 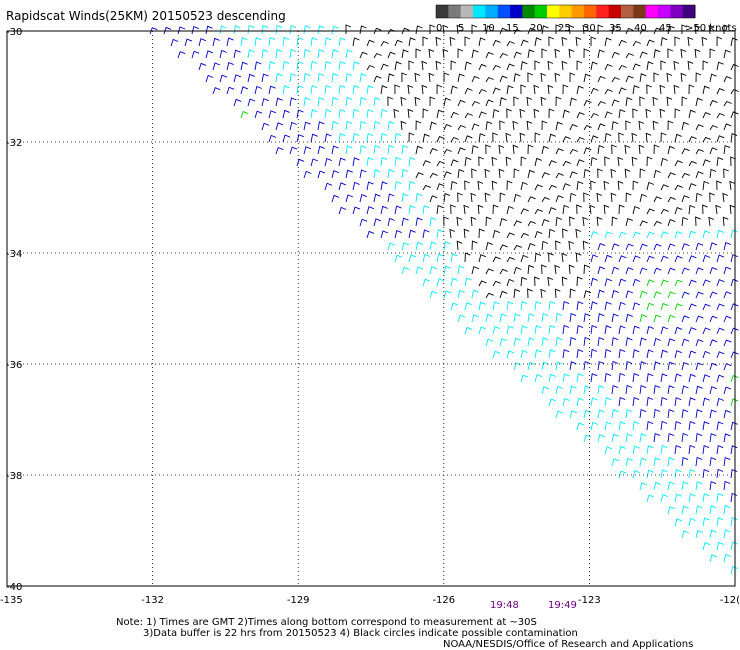 What do you see at coordinates (564, 28) in the screenshot?
I see `colorbar-label: 25` at bounding box center [564, 28].